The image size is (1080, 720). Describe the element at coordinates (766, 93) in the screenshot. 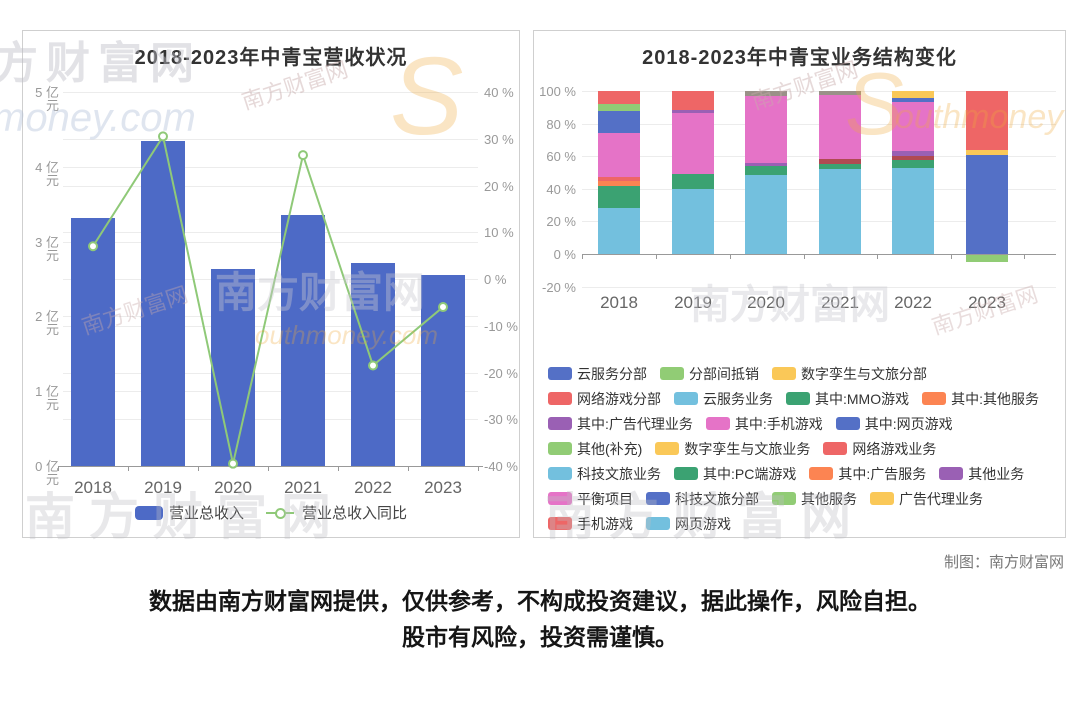

I see `segment-2020-其他业务` at that location.